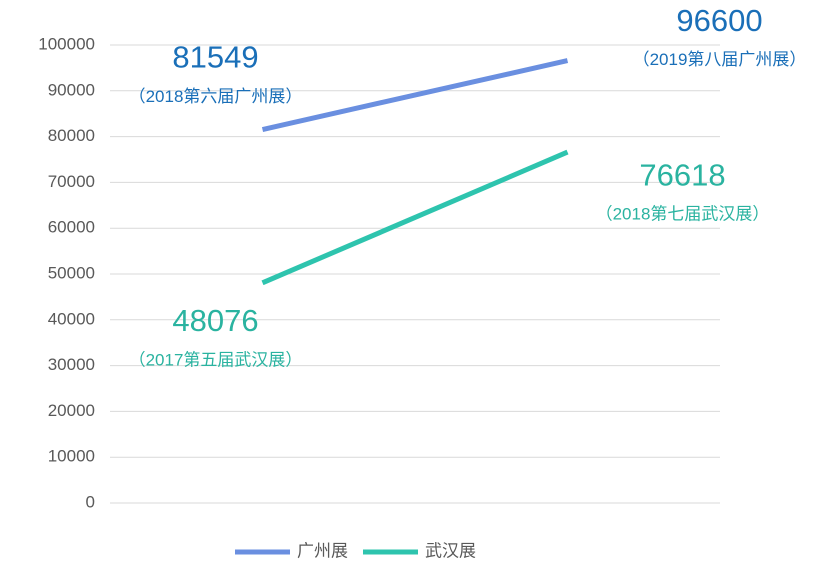  I want to click on y-tick-label: 30000, so click(71, 364).